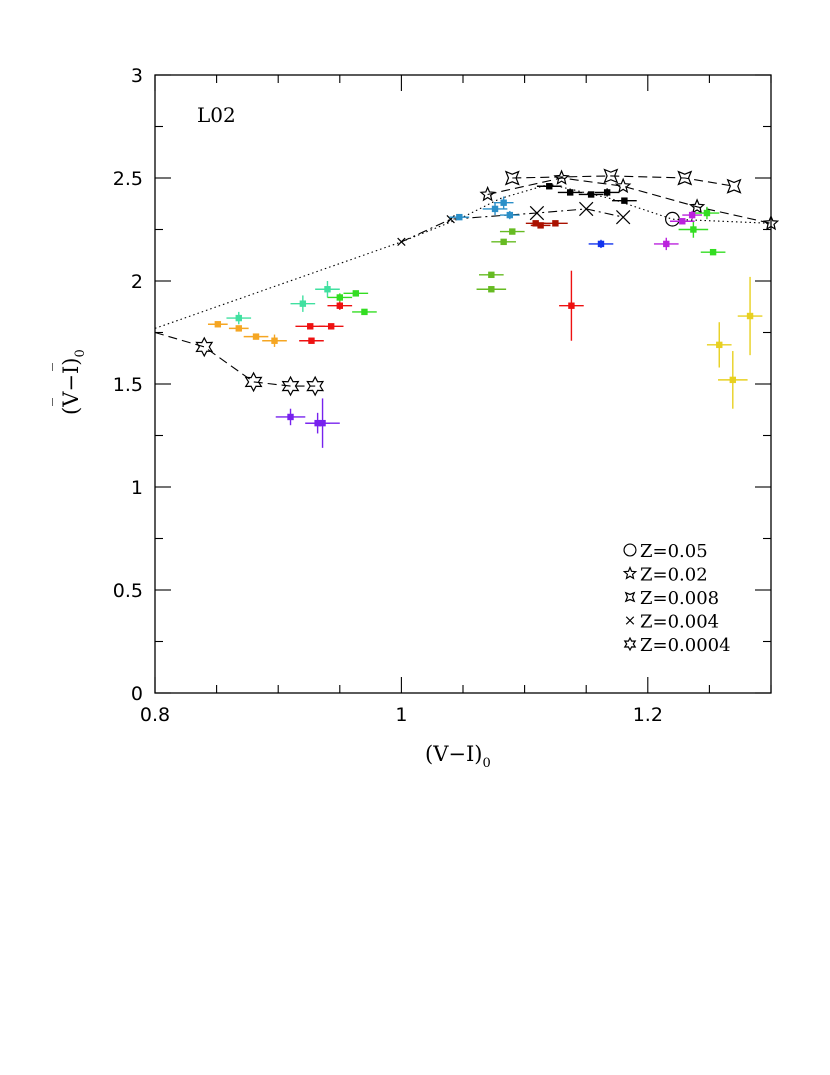 The image size is (830, 1075). I want to click on legend-entry: Z=0.0004, so click(677, 645).